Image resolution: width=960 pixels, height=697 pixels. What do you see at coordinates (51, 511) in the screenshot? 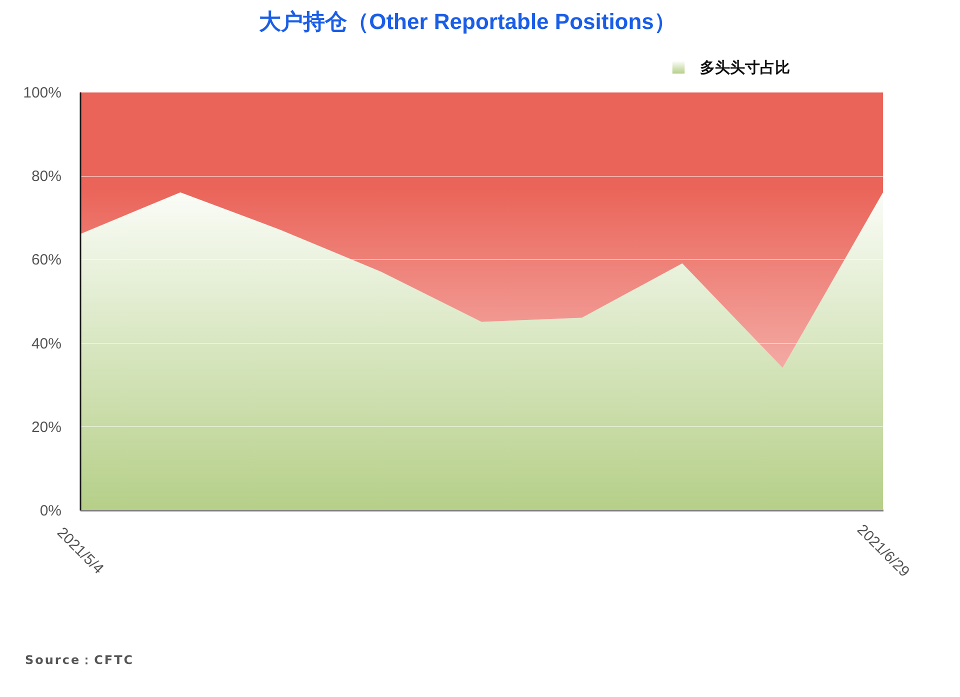
I see `y-tick-label: 0%` at bounding box center [51, 511].